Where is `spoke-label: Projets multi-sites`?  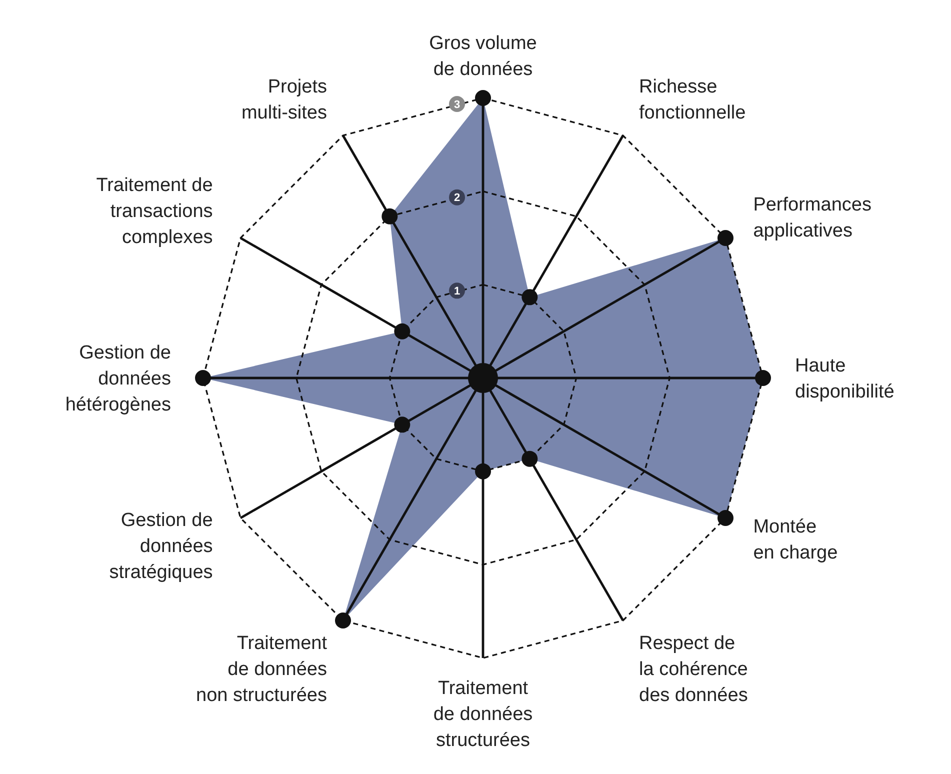 spoke-label: Projets multi-sites is located at coordinates (284, 100).